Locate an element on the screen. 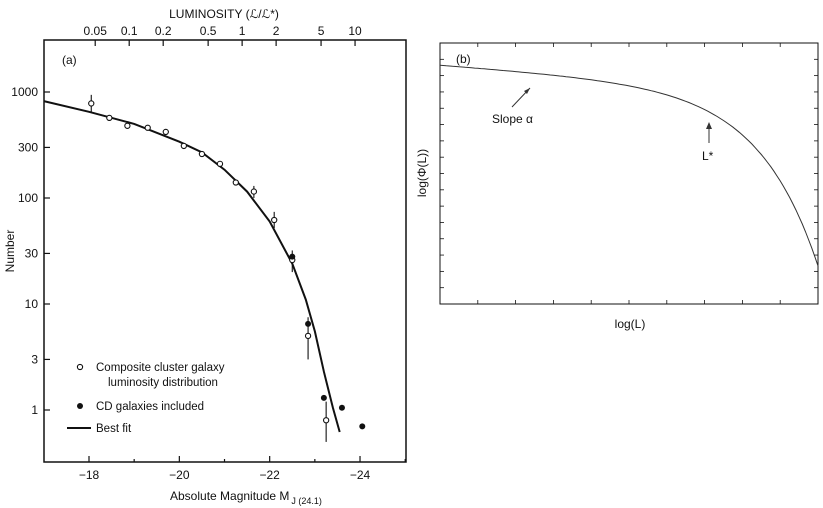  top-tick-label: 1 is located at coordinates (242, 31).